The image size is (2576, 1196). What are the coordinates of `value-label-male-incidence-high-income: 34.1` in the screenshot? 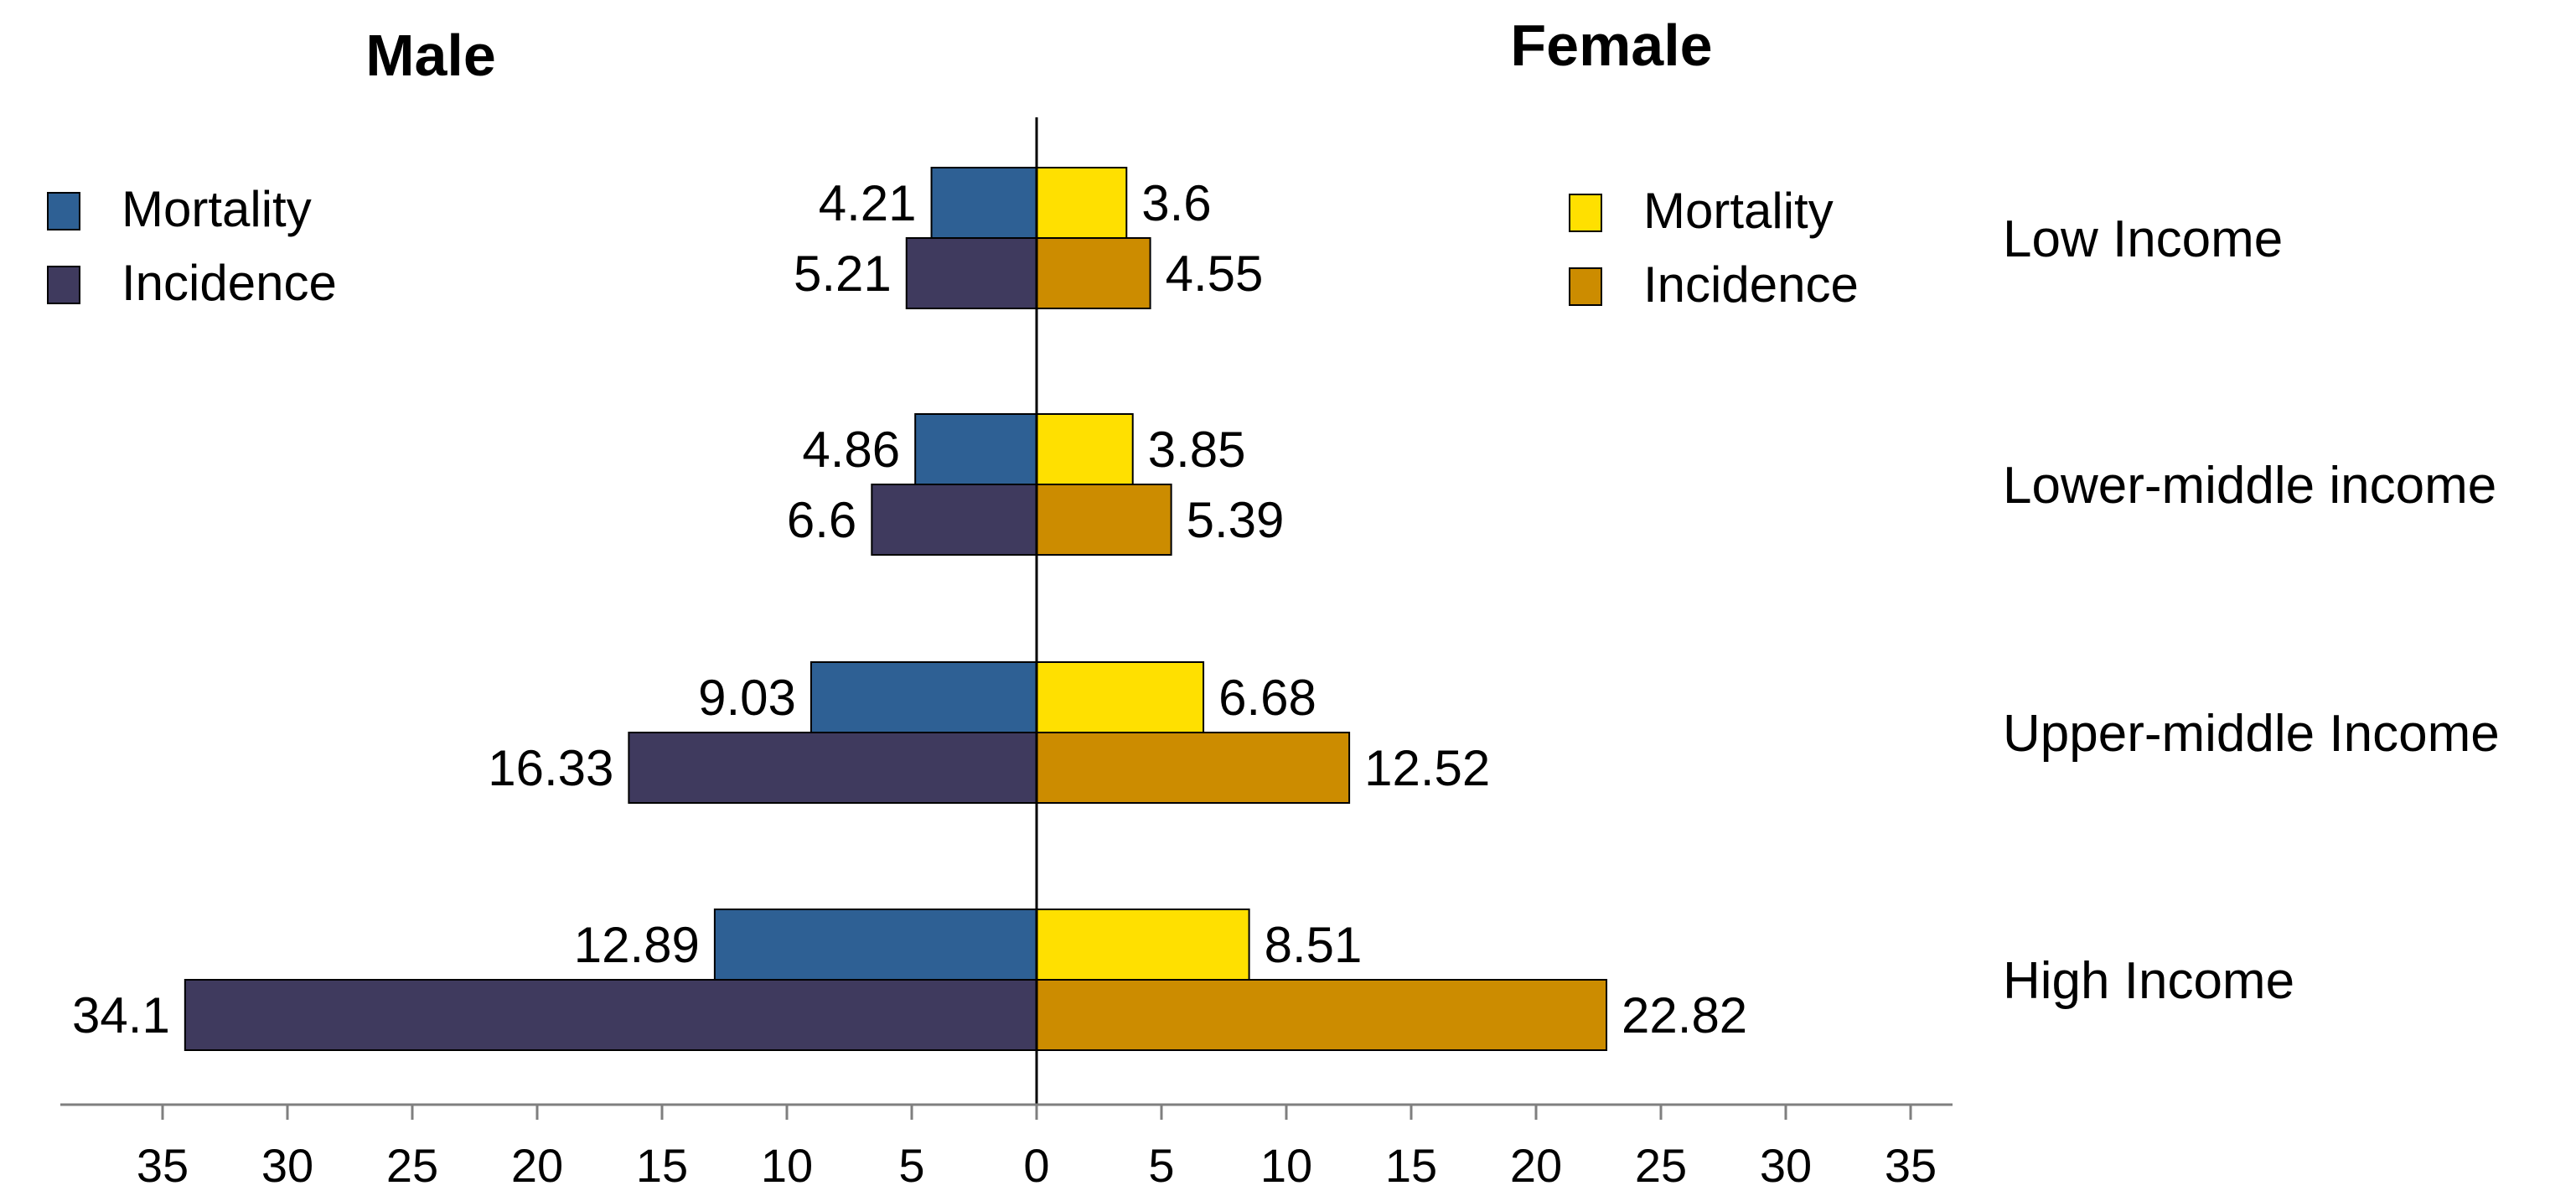 It's located at (121, 1015).